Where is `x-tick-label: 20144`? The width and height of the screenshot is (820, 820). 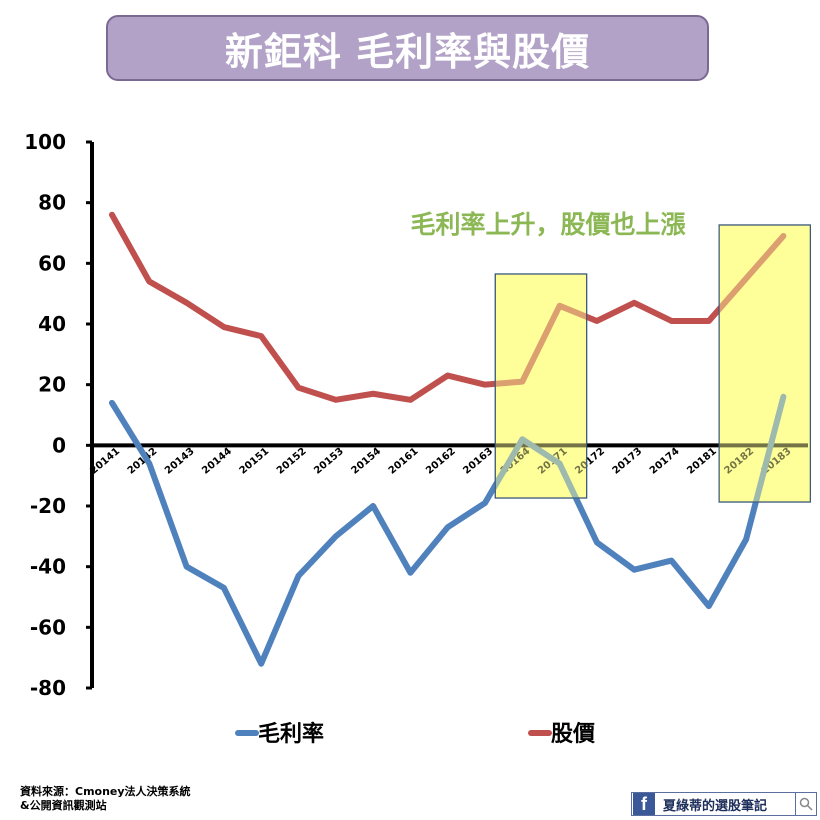
x-tick-label: 20144 is located at coordinates (217, 461).